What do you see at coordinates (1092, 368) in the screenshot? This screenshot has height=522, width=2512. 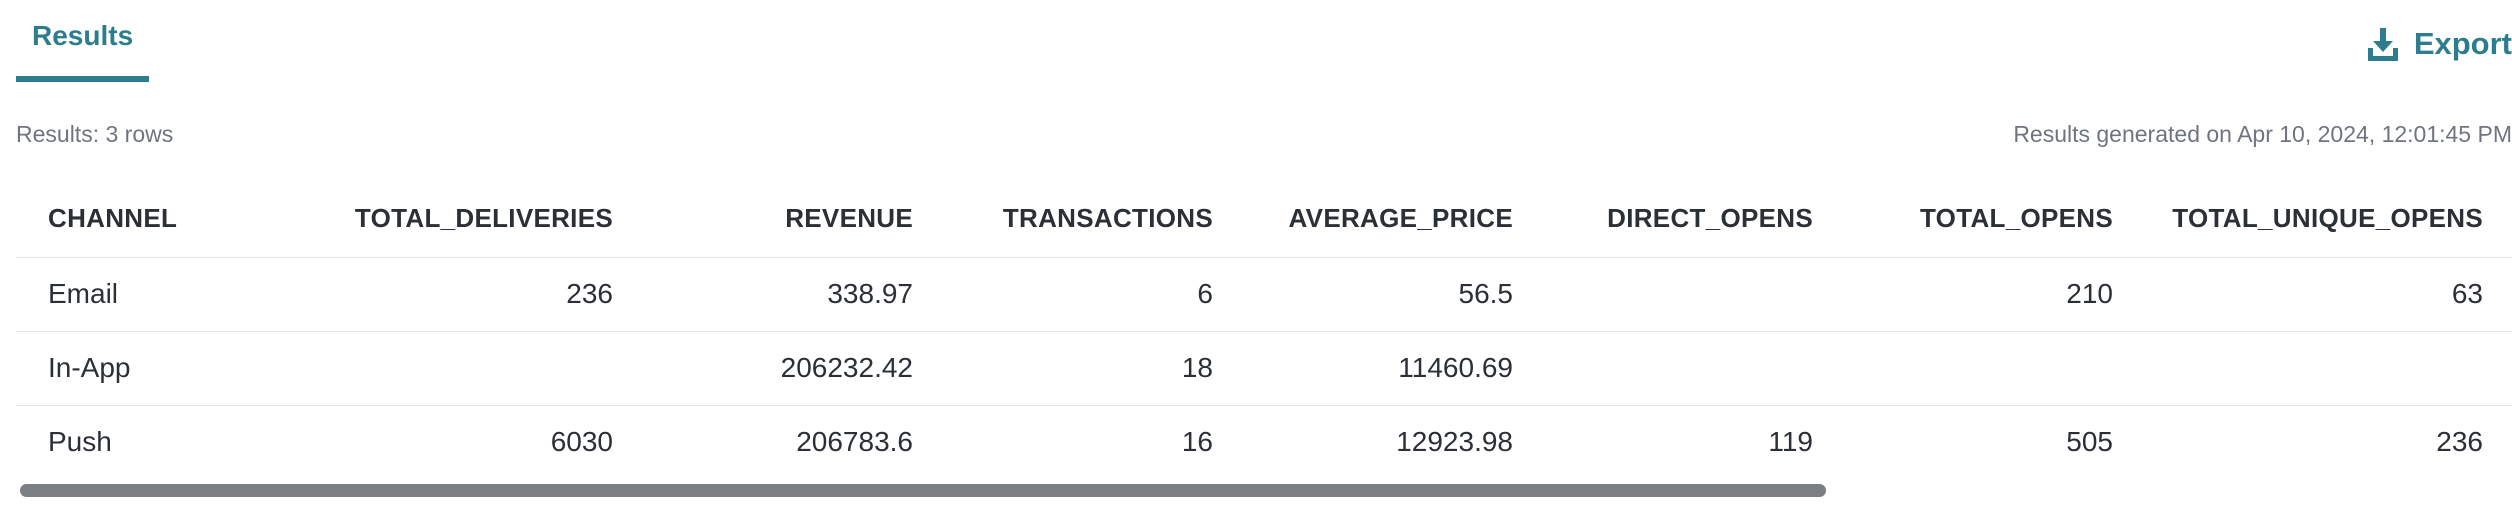 I see `cell-transactions: 18` at bounding box center [1092, 368].